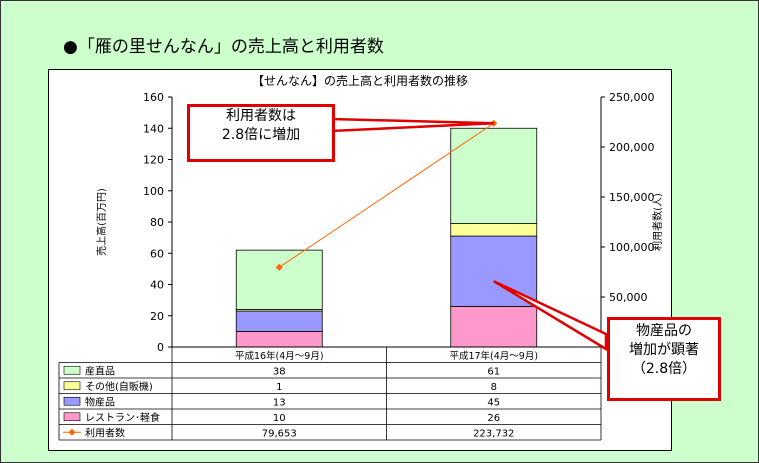 Image resolution: width=759 pixels, height=463 pixels. Describe the element at coordinates (100, 401) in the screenshot. I see `legend-label: 物産品` at that location.